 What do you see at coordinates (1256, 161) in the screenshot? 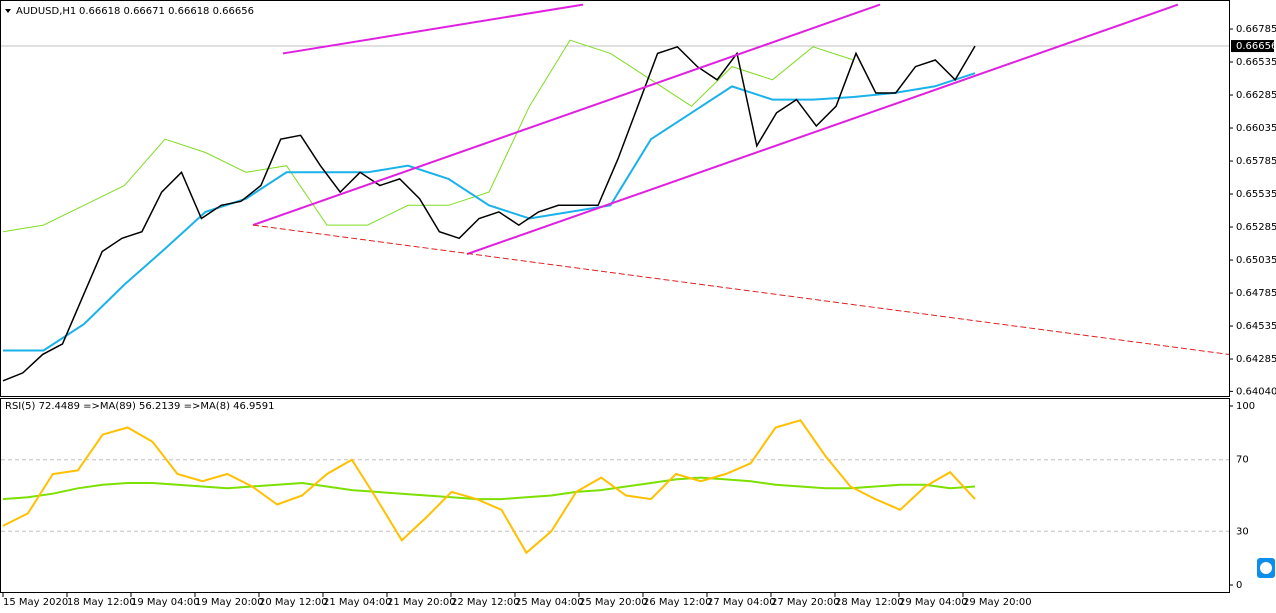
I see `price-tick-label: 0.65785` at bounding box center [1256, 161].